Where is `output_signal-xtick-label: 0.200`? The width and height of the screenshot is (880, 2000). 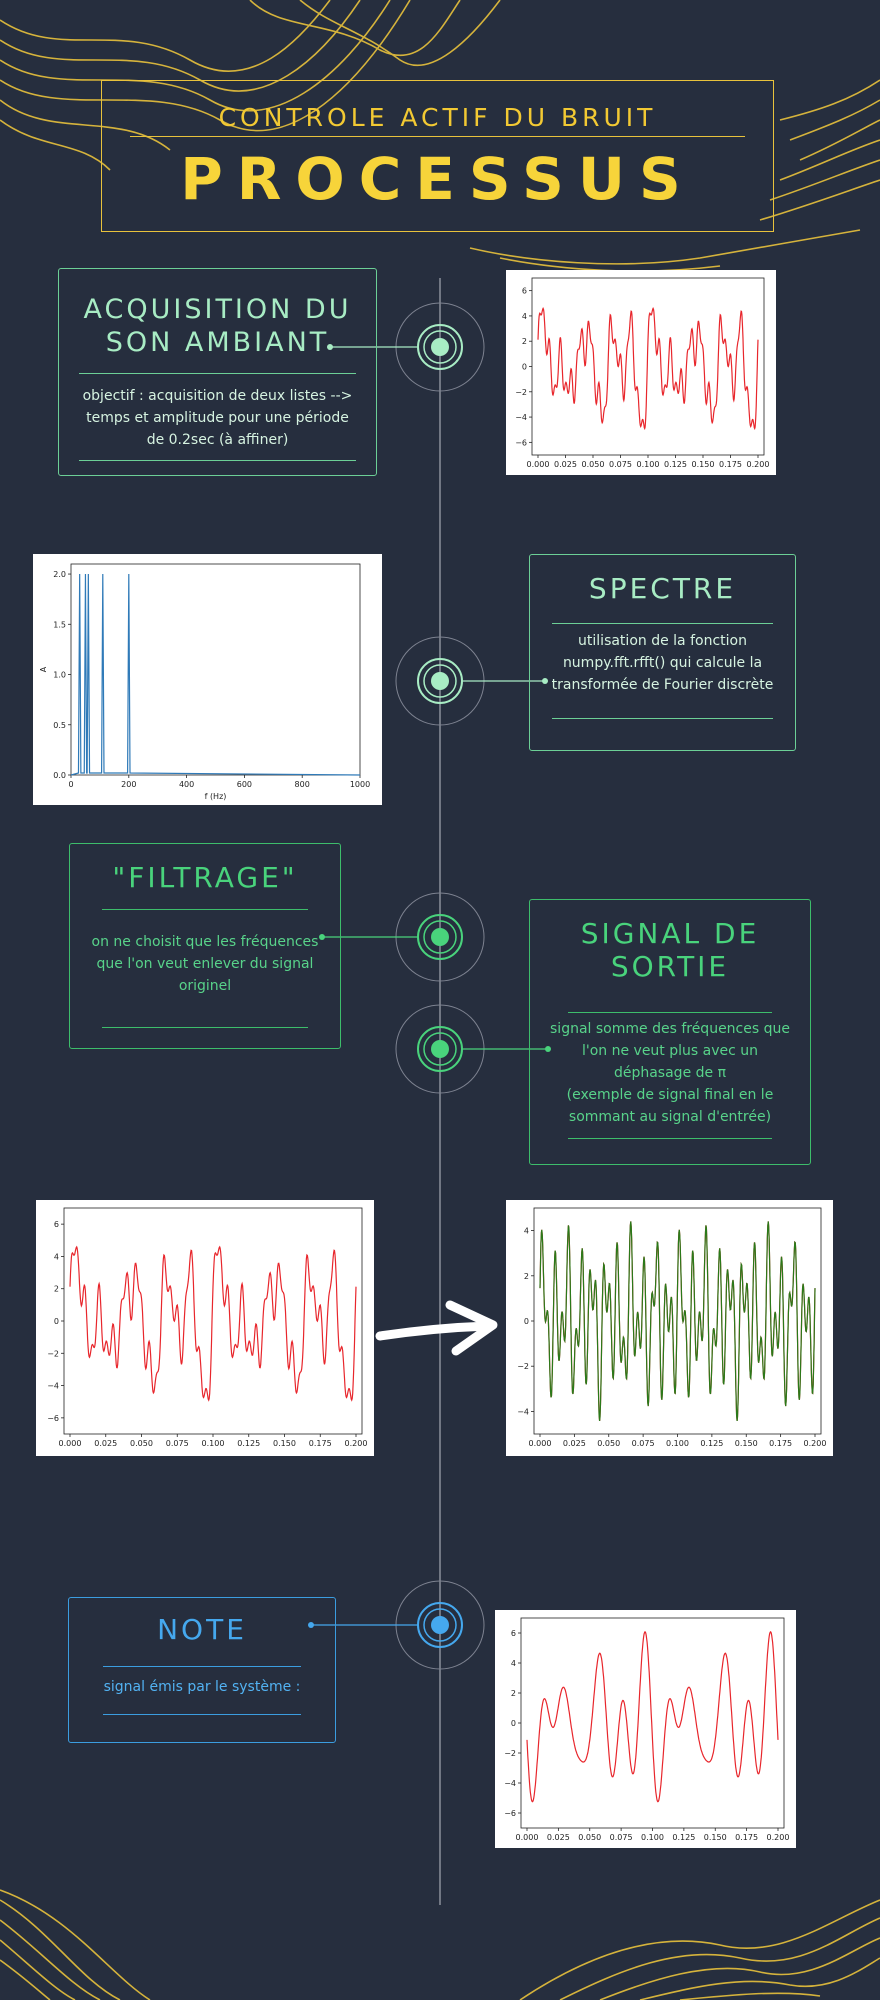 output_signal-xtick-label: 0.200 is located at coordinates (815, 1443).